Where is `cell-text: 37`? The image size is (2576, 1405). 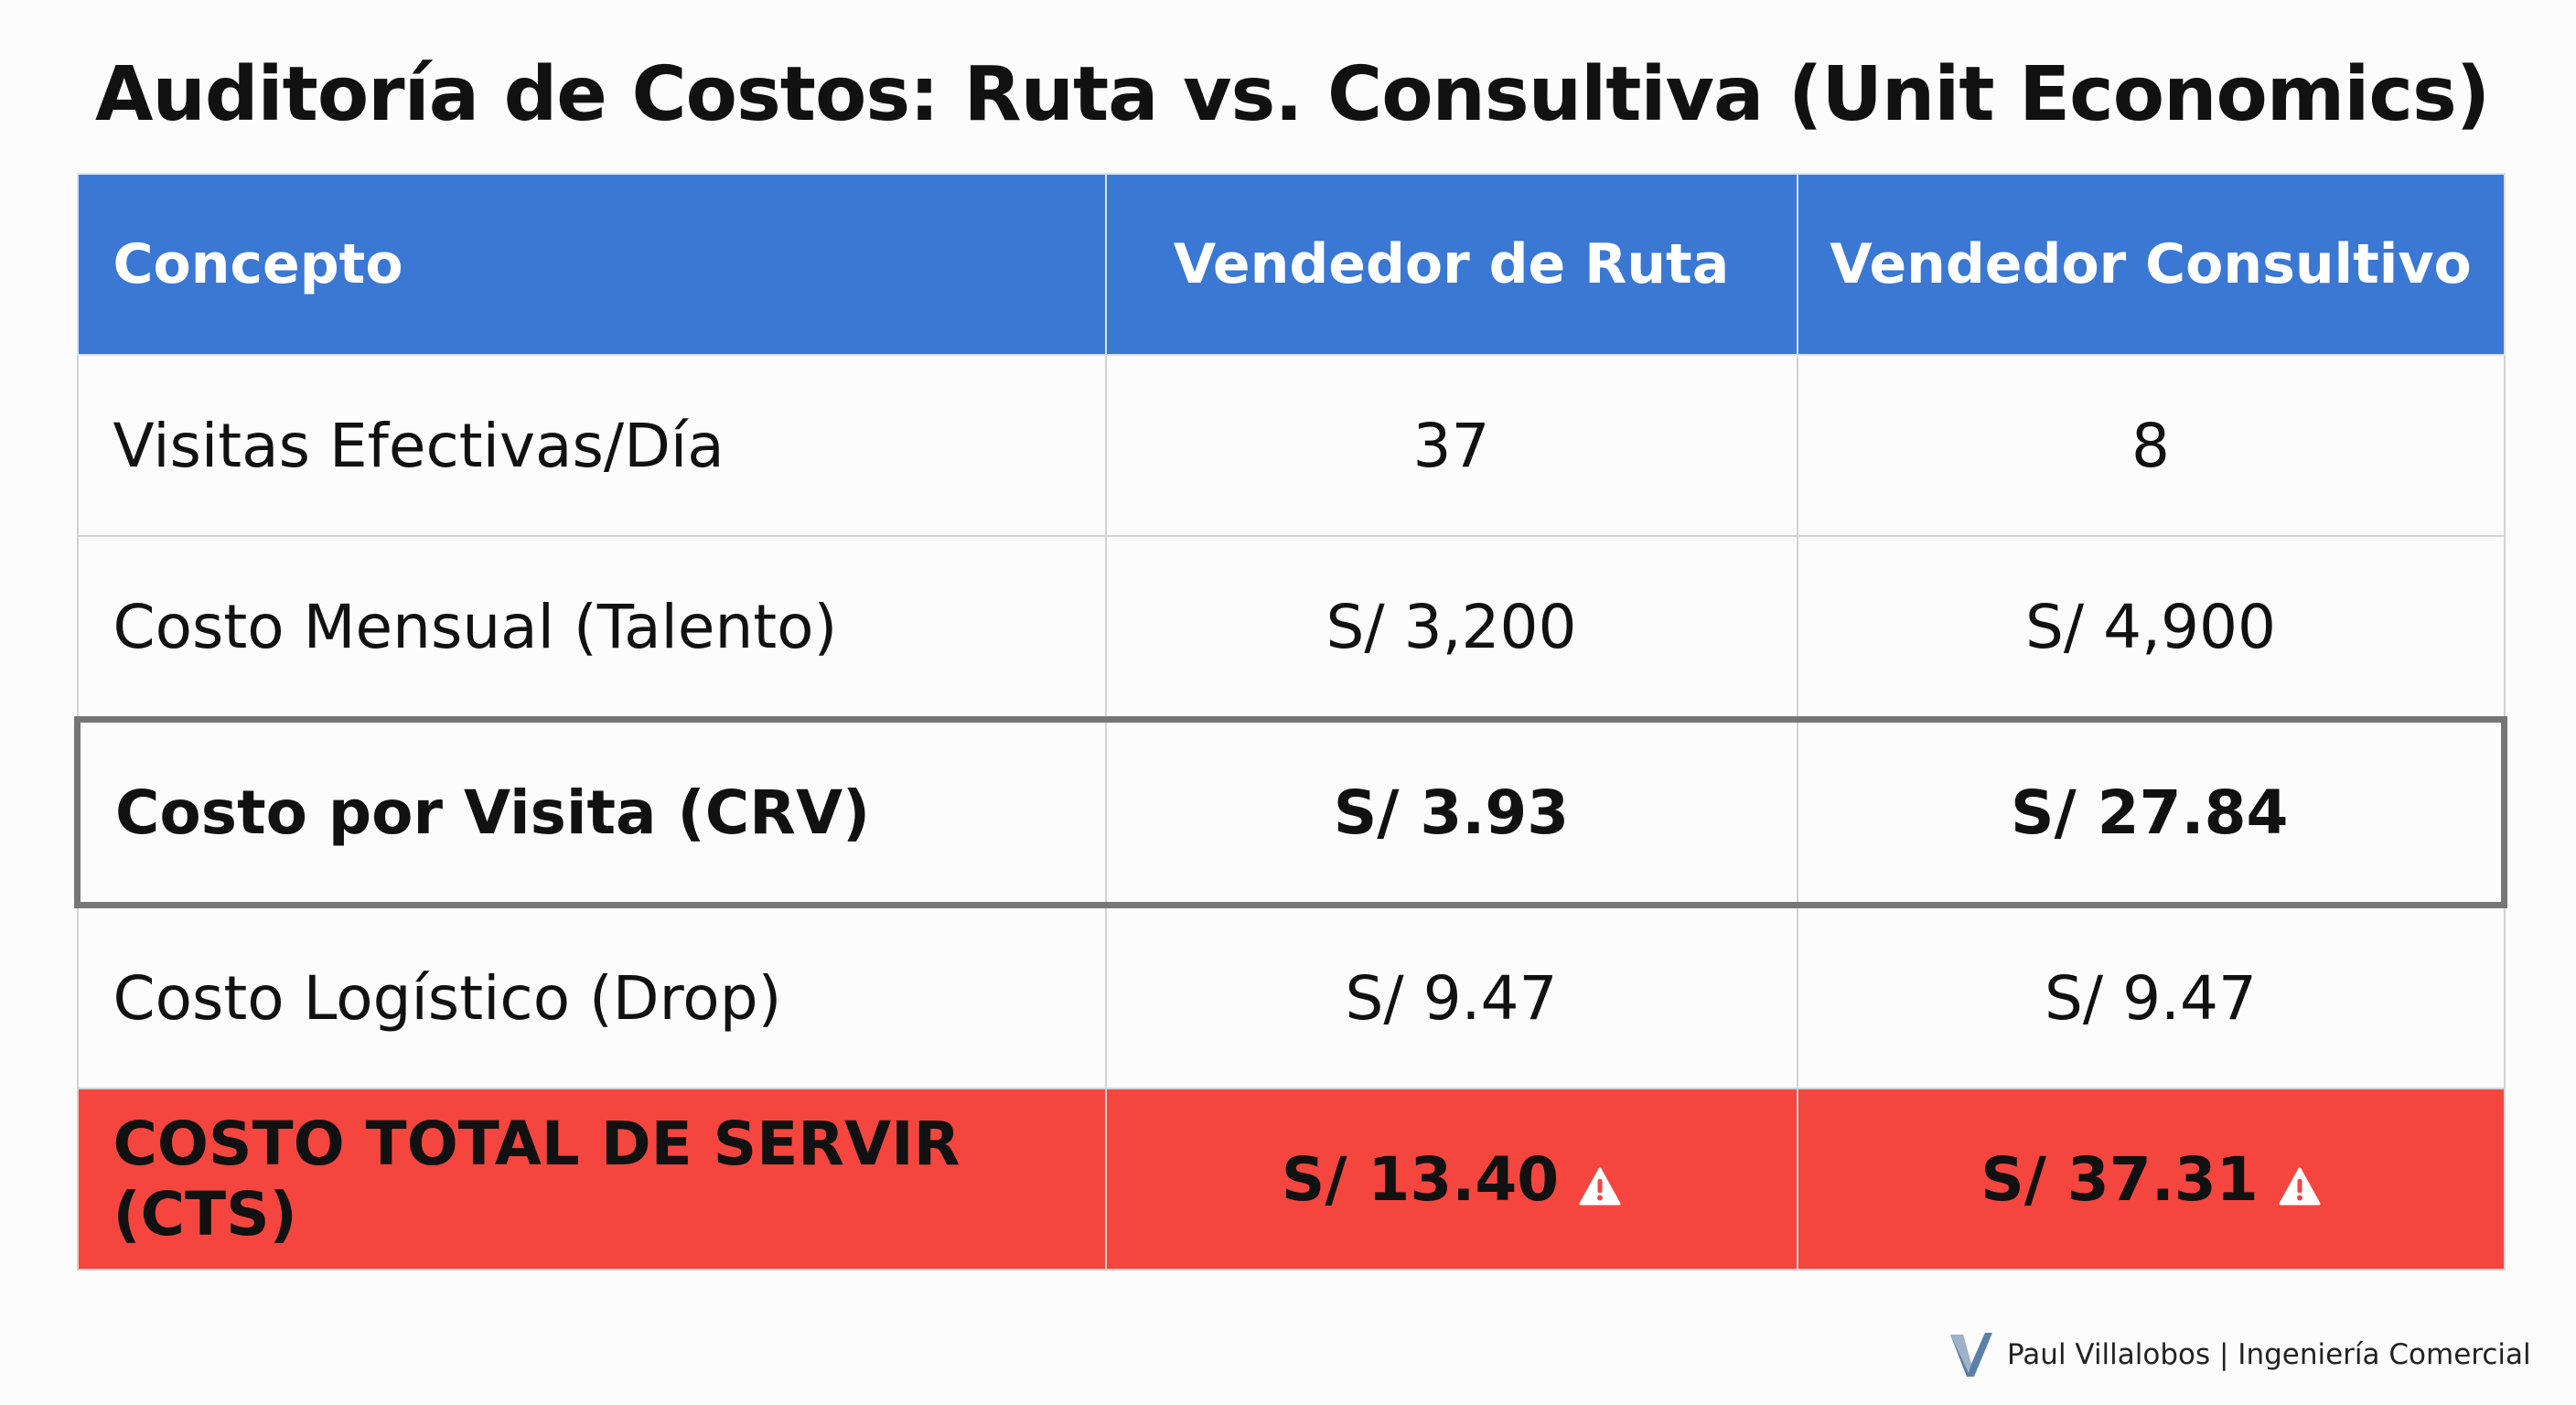 cell-text: 37 is located at coordinates (1451, 445).